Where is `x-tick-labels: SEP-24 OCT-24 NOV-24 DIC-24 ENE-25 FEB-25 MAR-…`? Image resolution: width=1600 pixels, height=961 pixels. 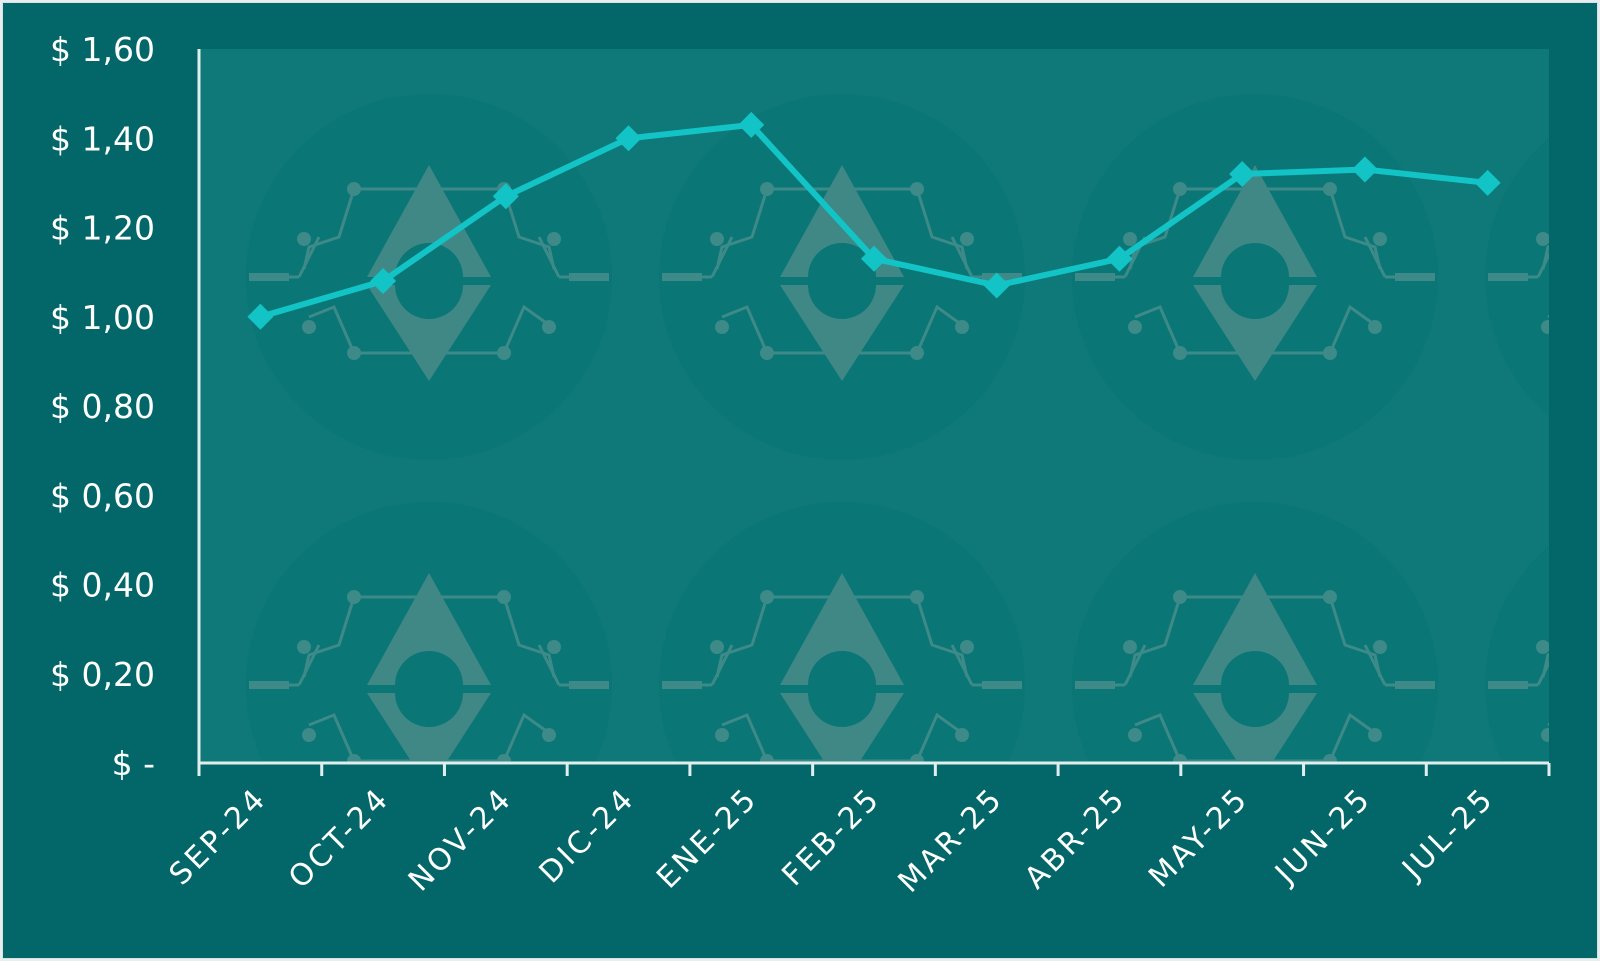
x-tick-labels: SEP-24 OCT-24 NOV-24 DIC-24 ENE-25 FEB-25 MAR-… is located at coordinates (832, 840).